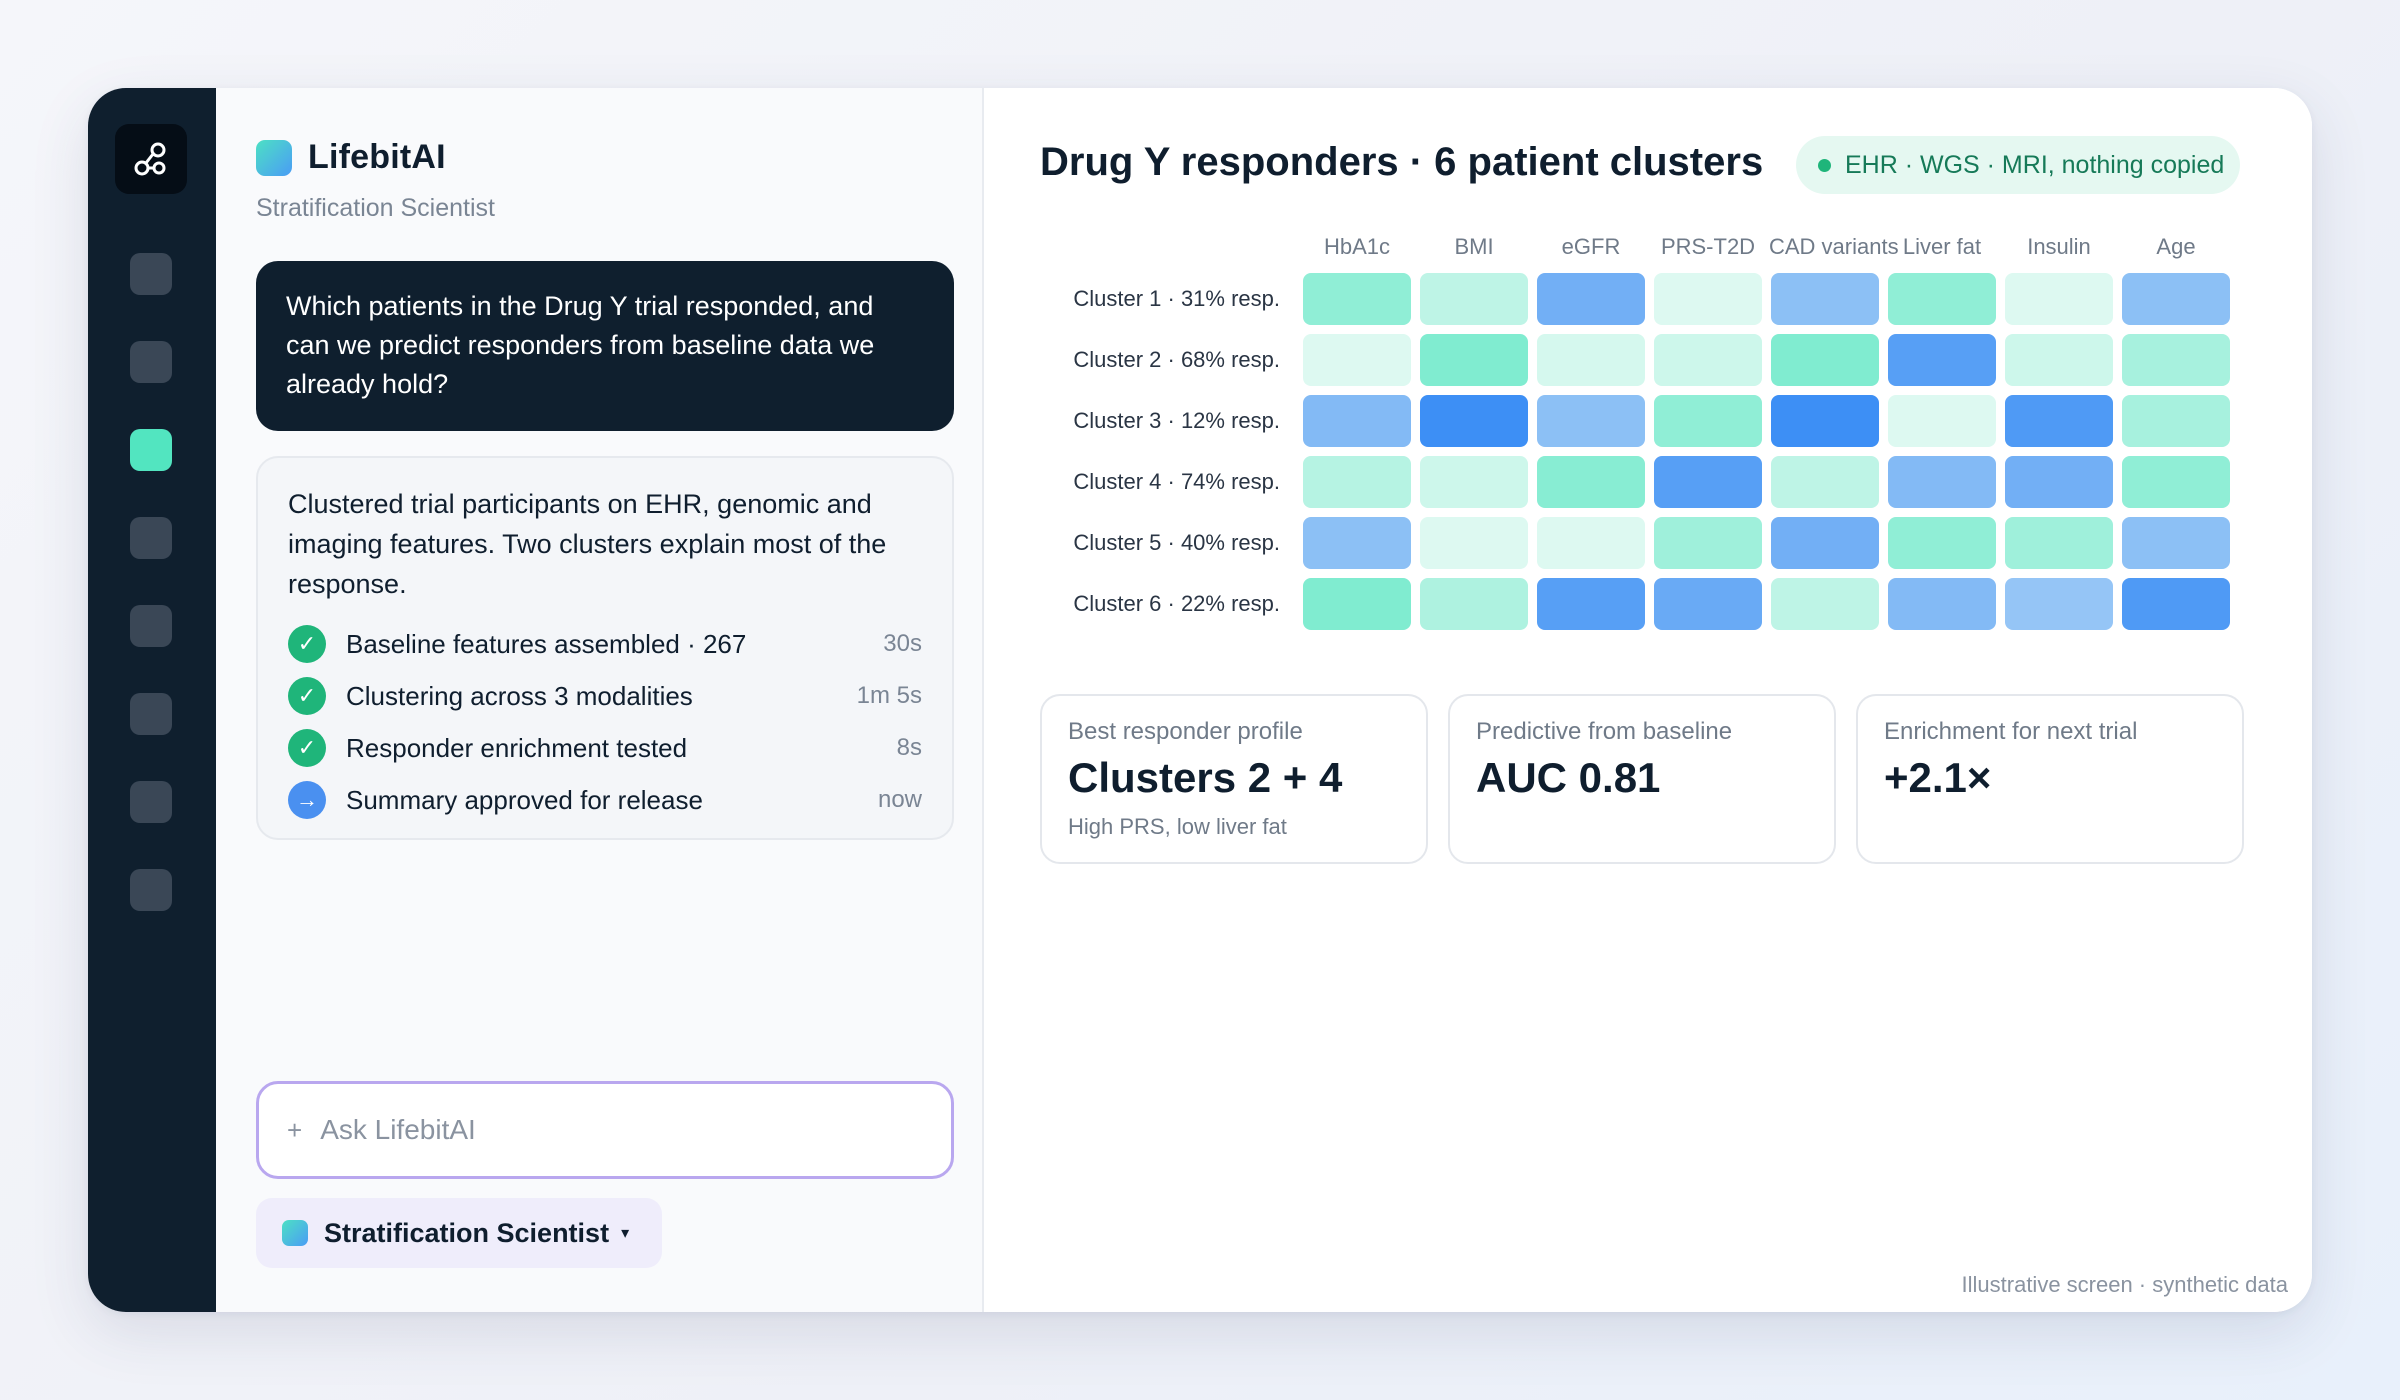  Describe the element at coordinates (899, 799) in the screenshot. I see `task-step-time: now` at that location.